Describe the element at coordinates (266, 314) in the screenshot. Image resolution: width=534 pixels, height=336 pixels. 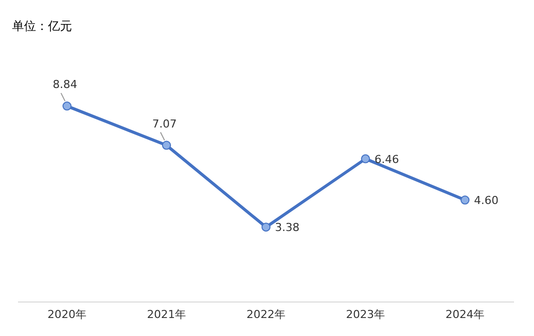
I see `x-tick-label: 2022年` at that location.